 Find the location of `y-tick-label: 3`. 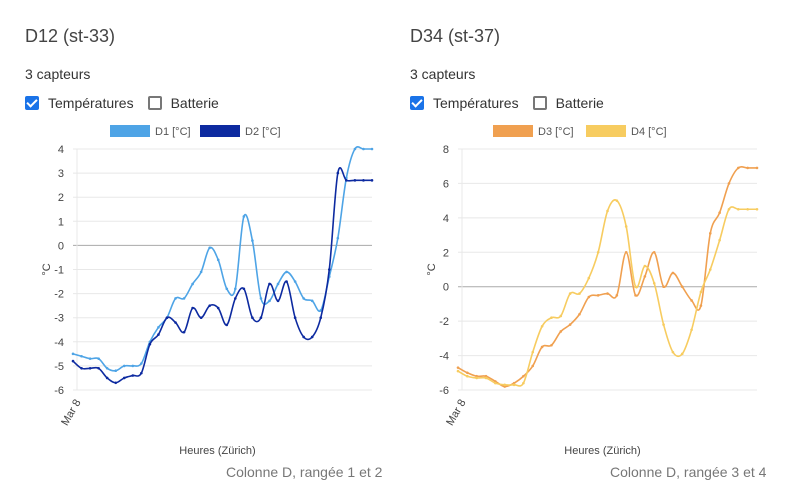

y-tick-label: 3 is located at coordinates (61, 174).